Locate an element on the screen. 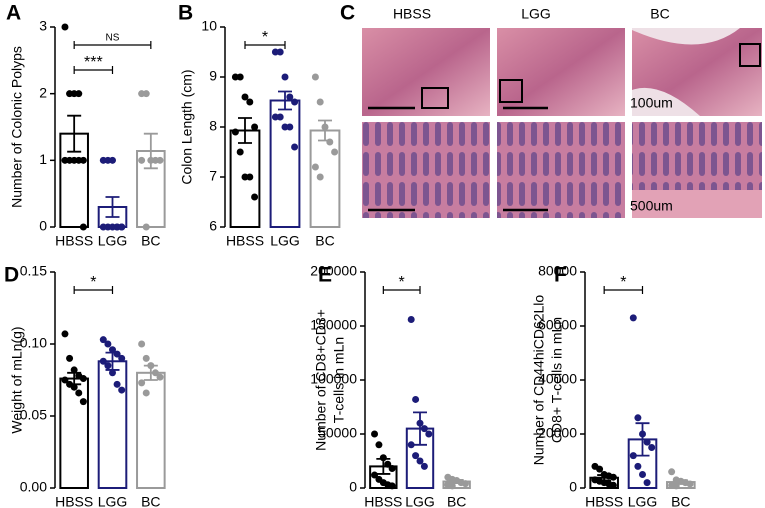 Image resolution: width=765 pixels, height=508 pixels. y-axis-label: Weight of mLn(g) is located at coordinates (17, 379).